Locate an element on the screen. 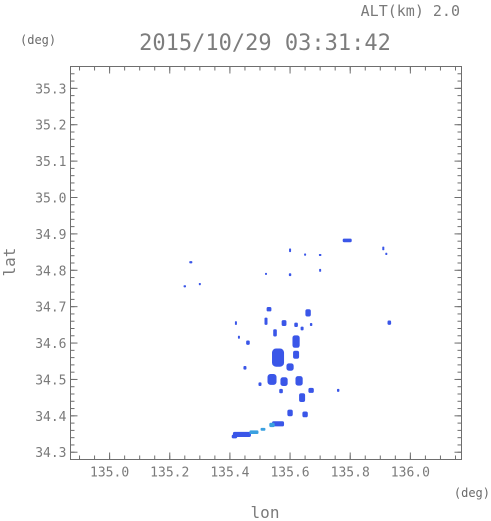 The width and height of the screenshot is (491, 521). x-tick-label: 135.4 is located at coordinates (229, 473).